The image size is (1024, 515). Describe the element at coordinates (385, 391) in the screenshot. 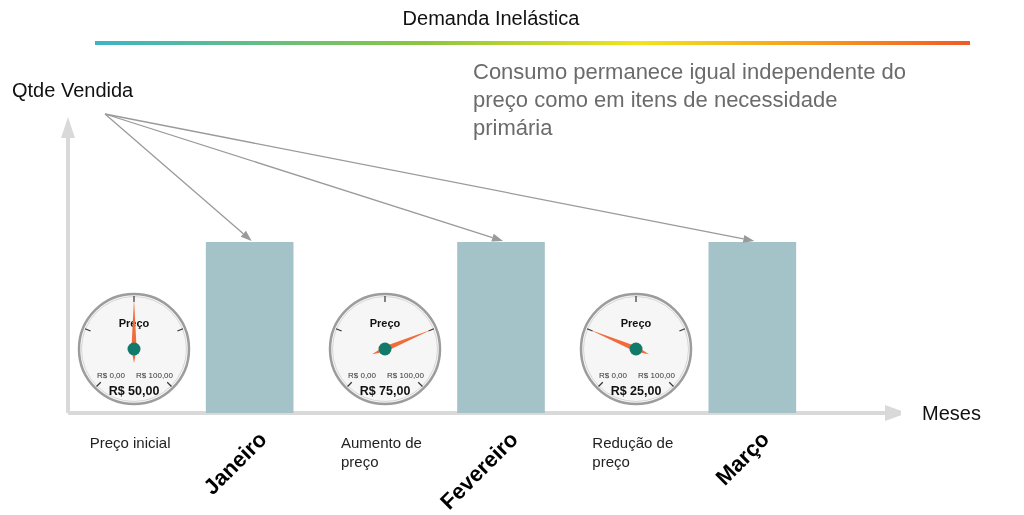

I see `annotation: R$ 75,00` at that location.